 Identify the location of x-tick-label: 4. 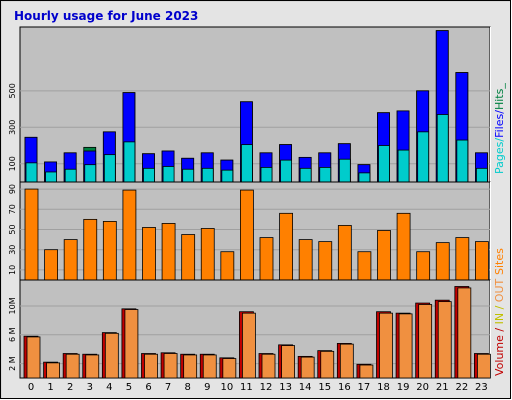
(109, 387).